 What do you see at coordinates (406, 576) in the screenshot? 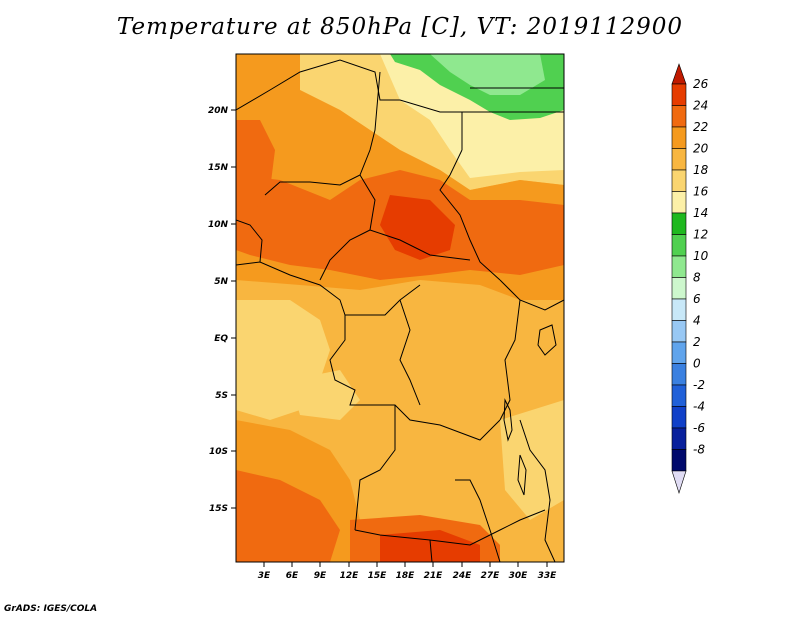
I see `lon-label: 18E` at bounding box center [406, 576].